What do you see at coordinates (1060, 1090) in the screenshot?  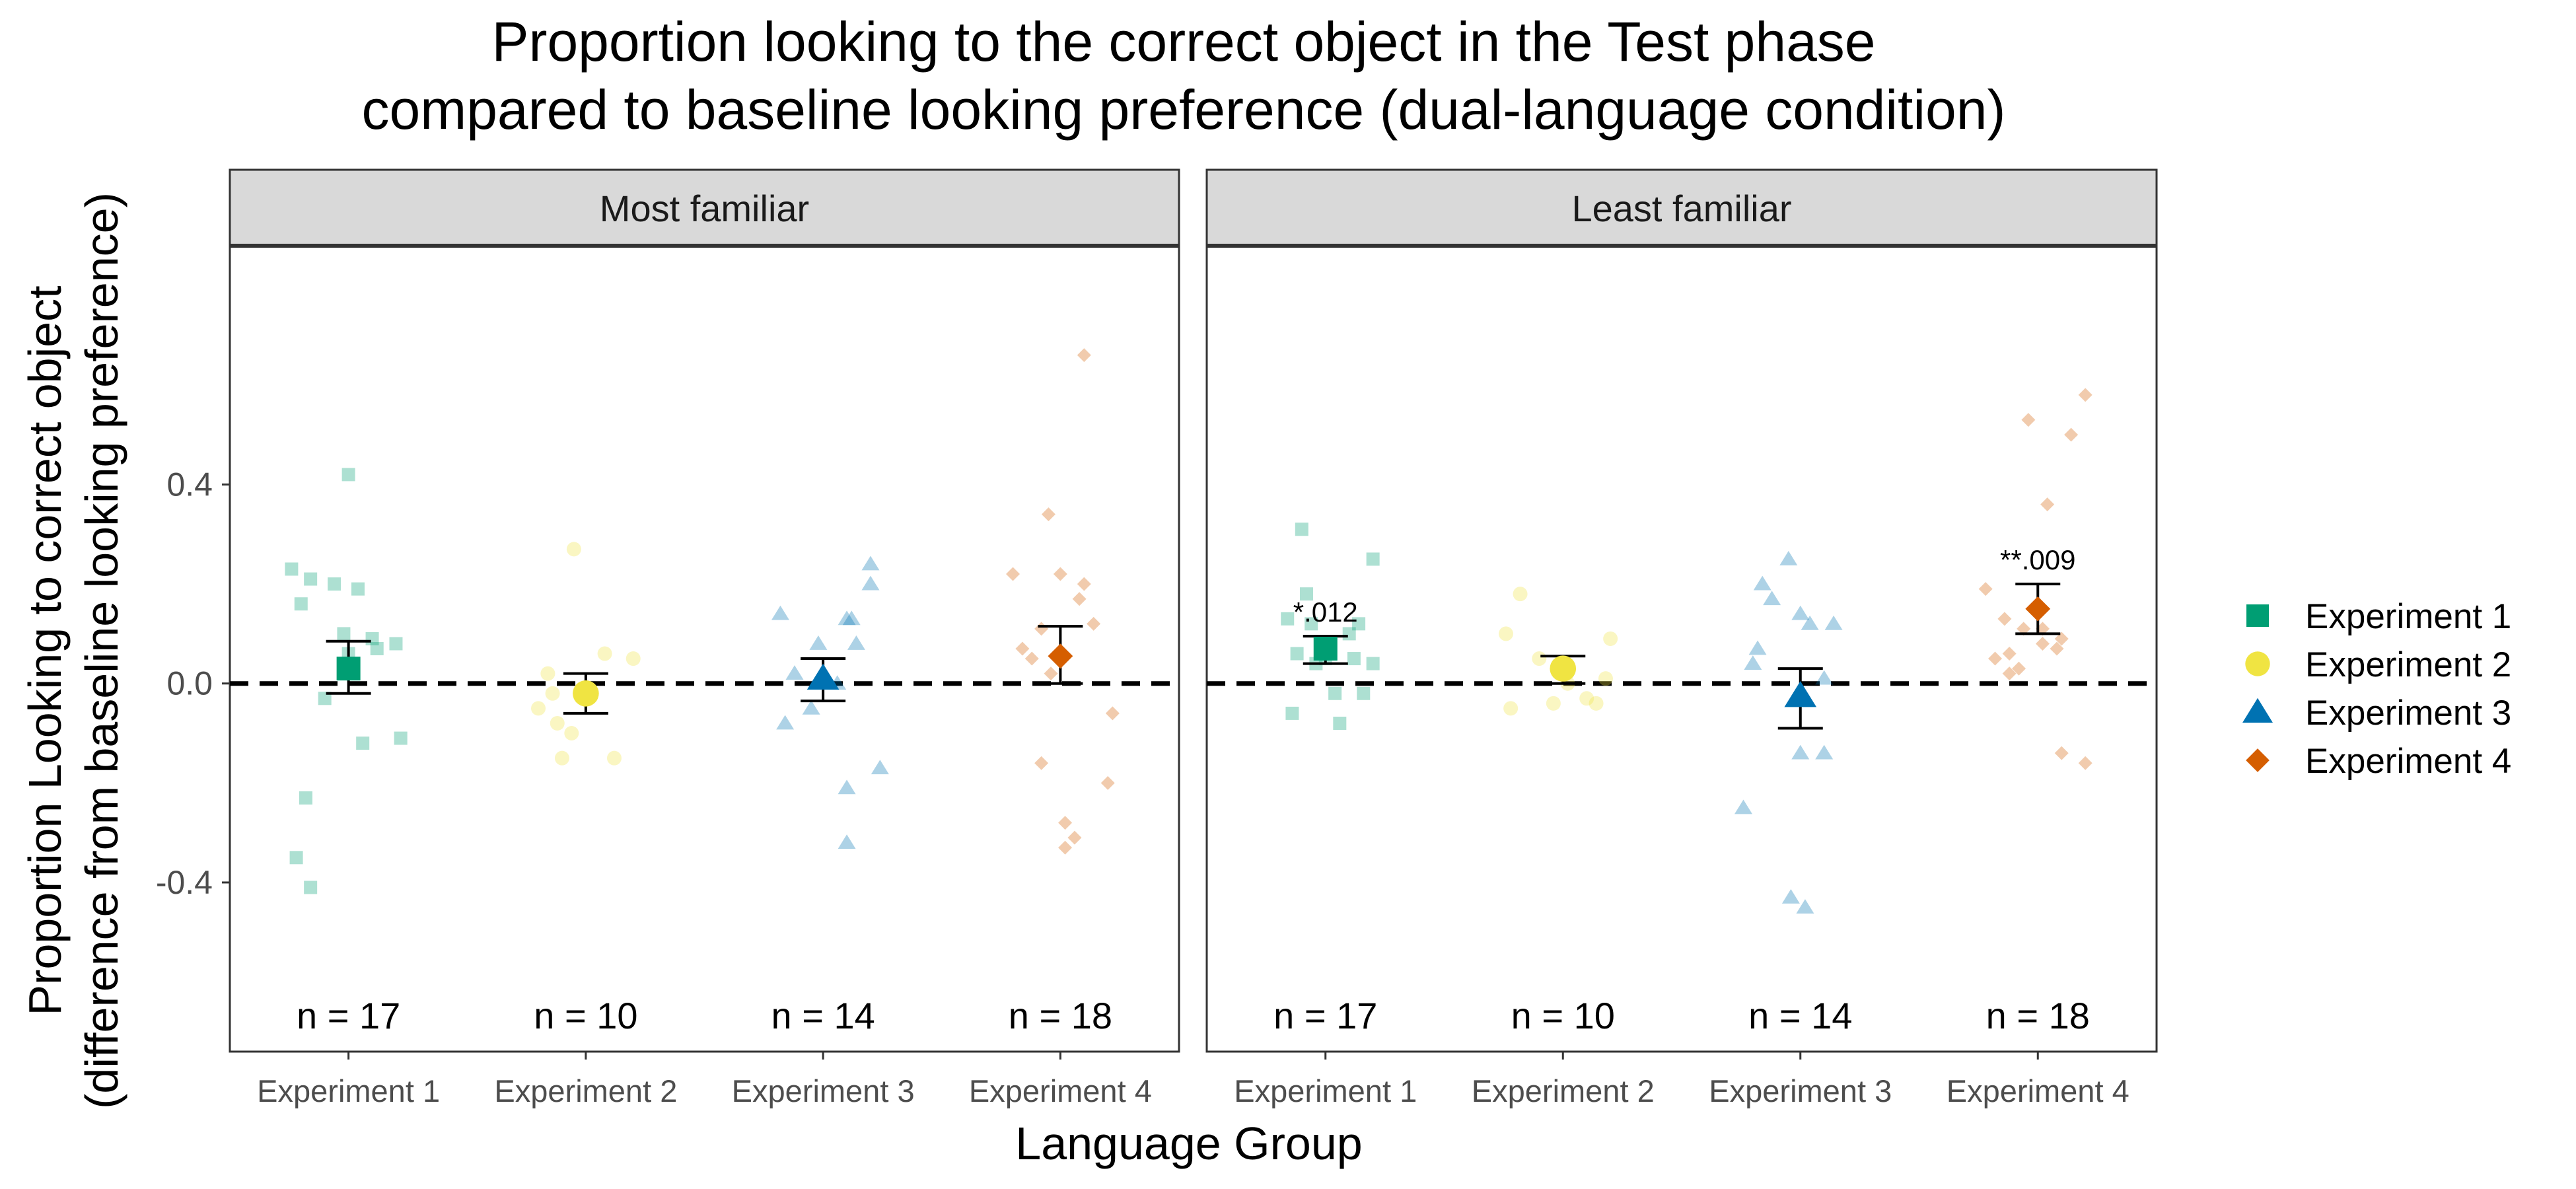 I see `x-tick-label: Experiment 4` at bounding box center [1060, 1090].